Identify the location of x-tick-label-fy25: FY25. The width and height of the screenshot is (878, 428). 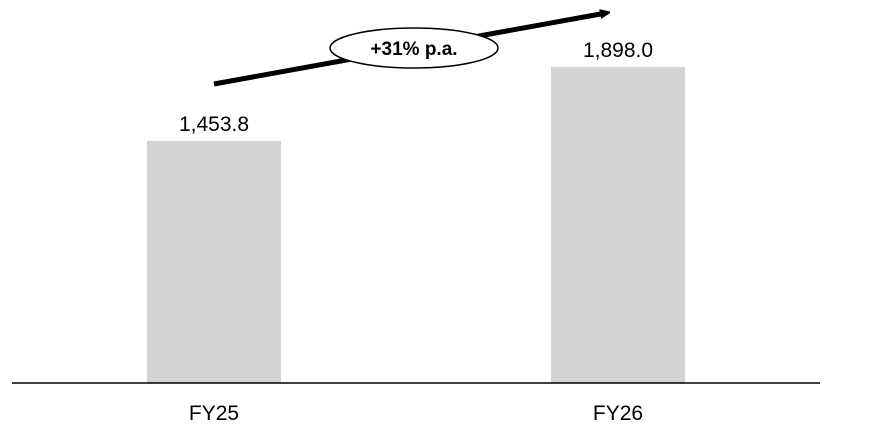
(214, 413).